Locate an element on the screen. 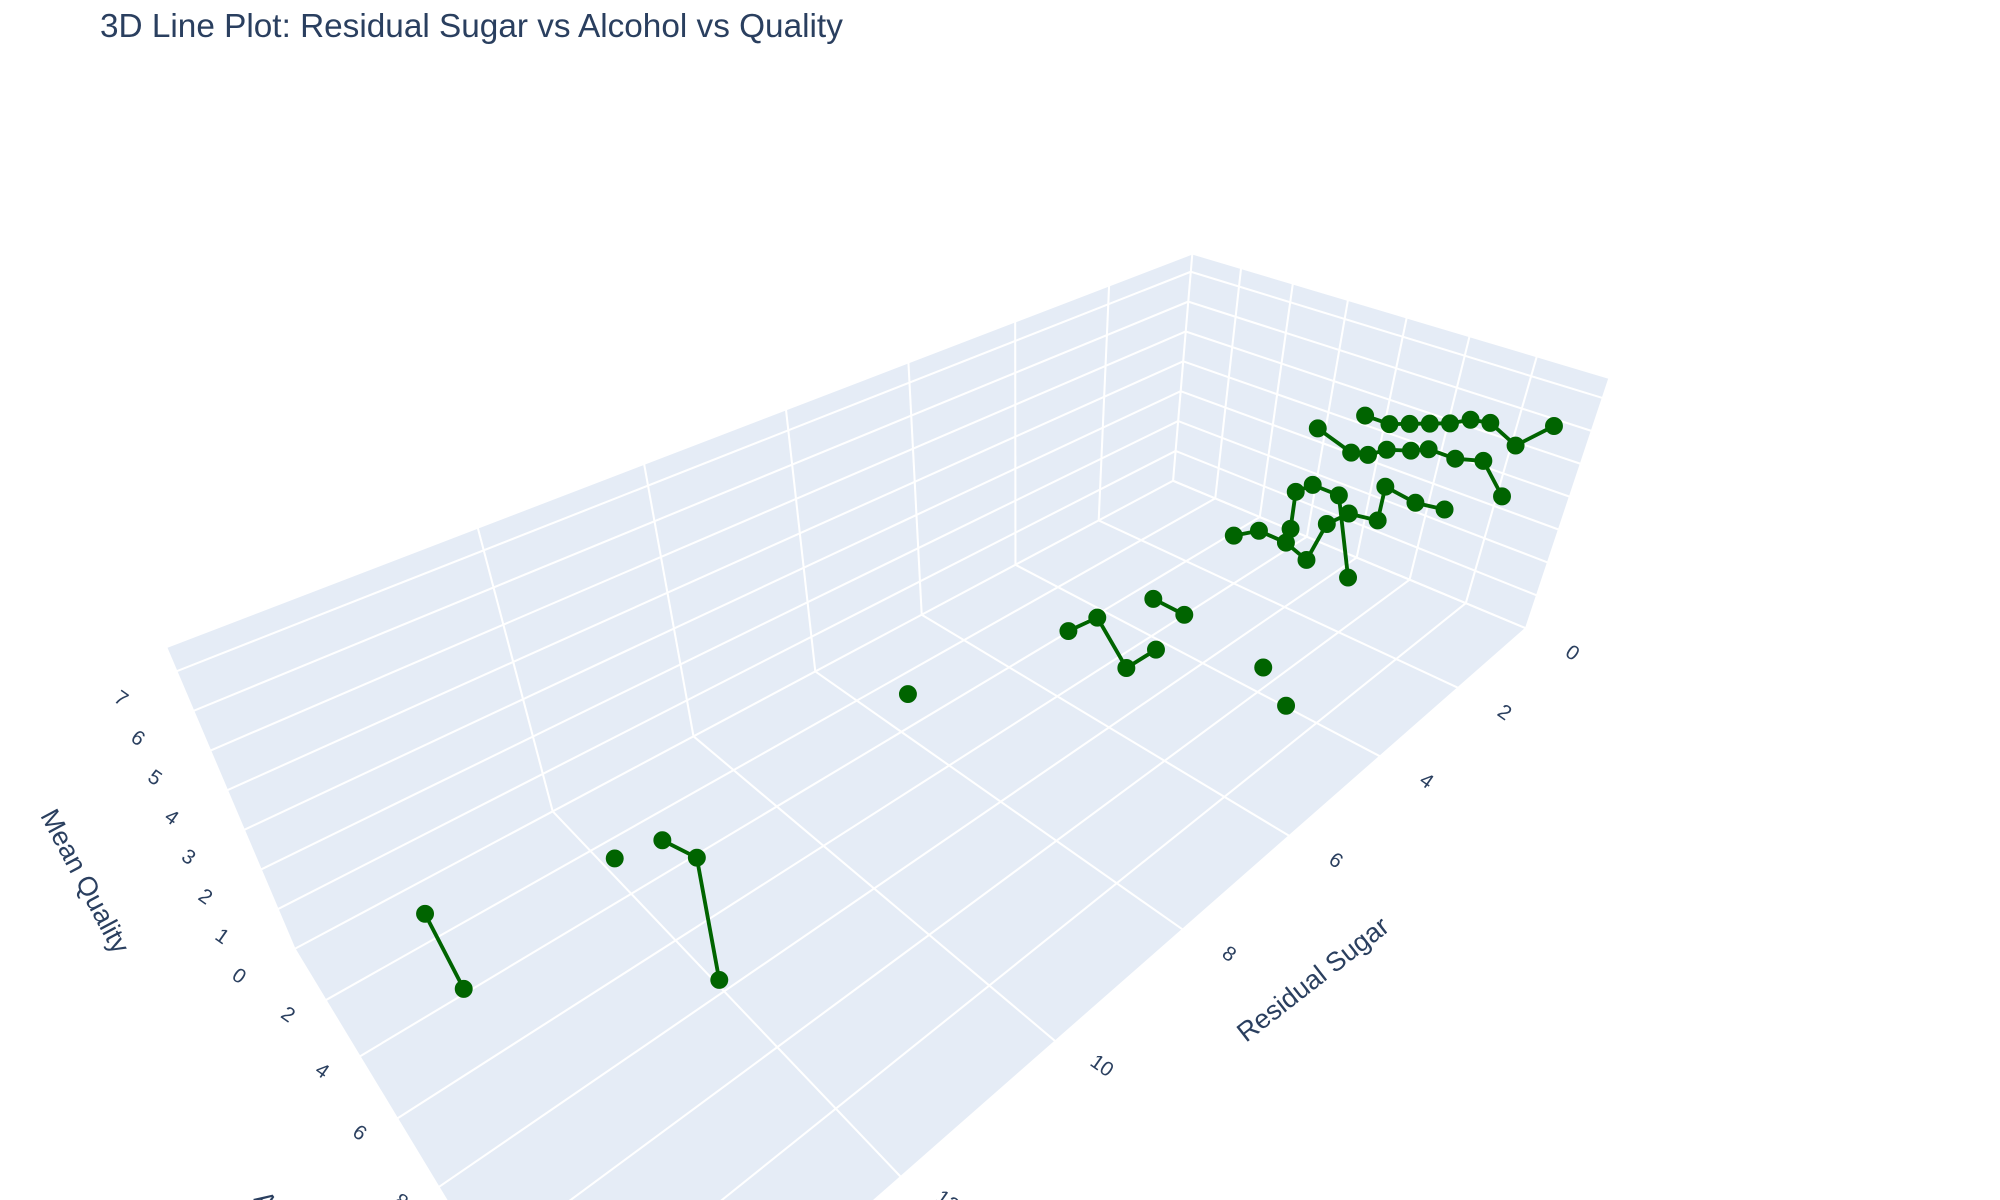 Image resolution: width=2000 pixels, height=1200 pixels. x-tick-label: 10 is located at coordinates (1102, 1066).